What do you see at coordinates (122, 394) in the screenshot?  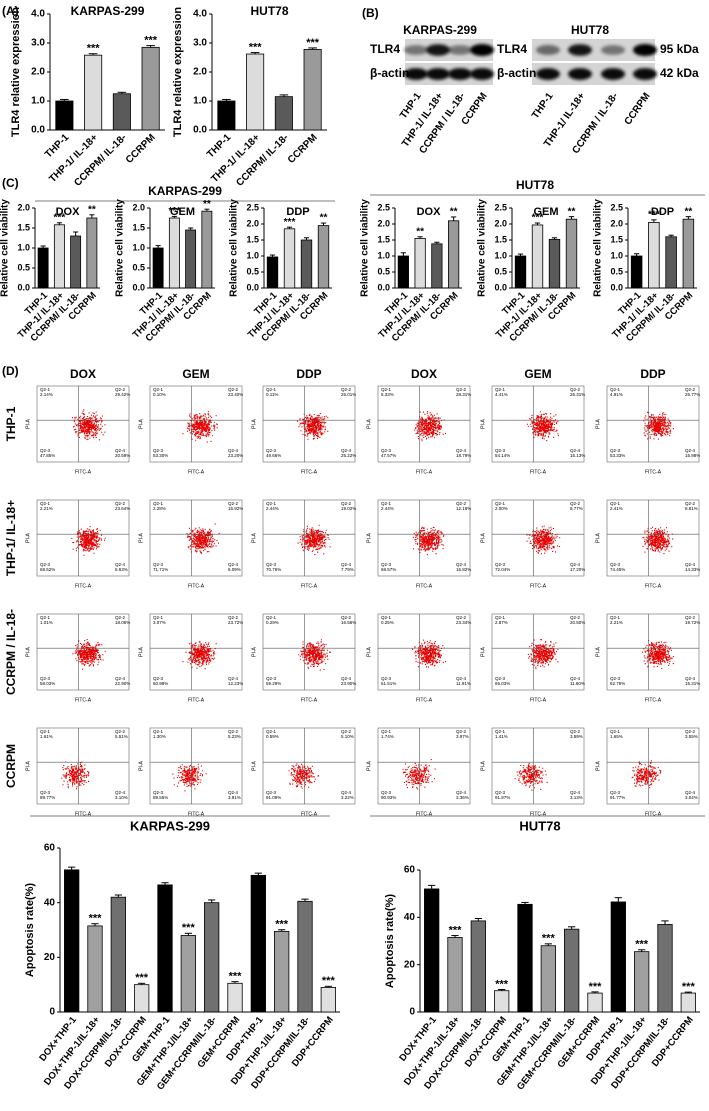 I see `quadrant-percent: 29.42%` at bounding box center [122, 394].